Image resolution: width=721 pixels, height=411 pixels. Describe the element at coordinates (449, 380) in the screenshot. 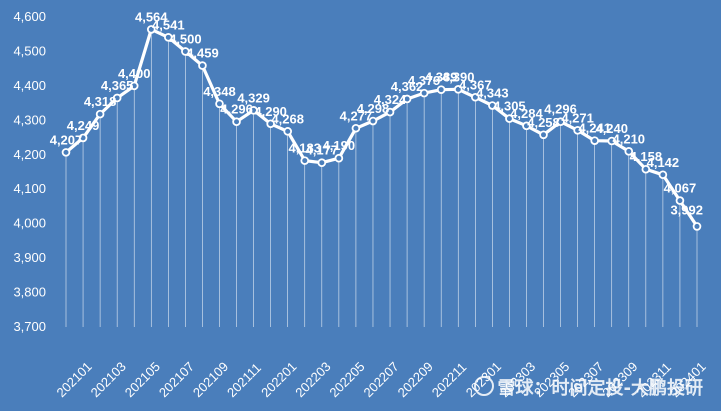

I see `x-tick-label: 202211` at that location.